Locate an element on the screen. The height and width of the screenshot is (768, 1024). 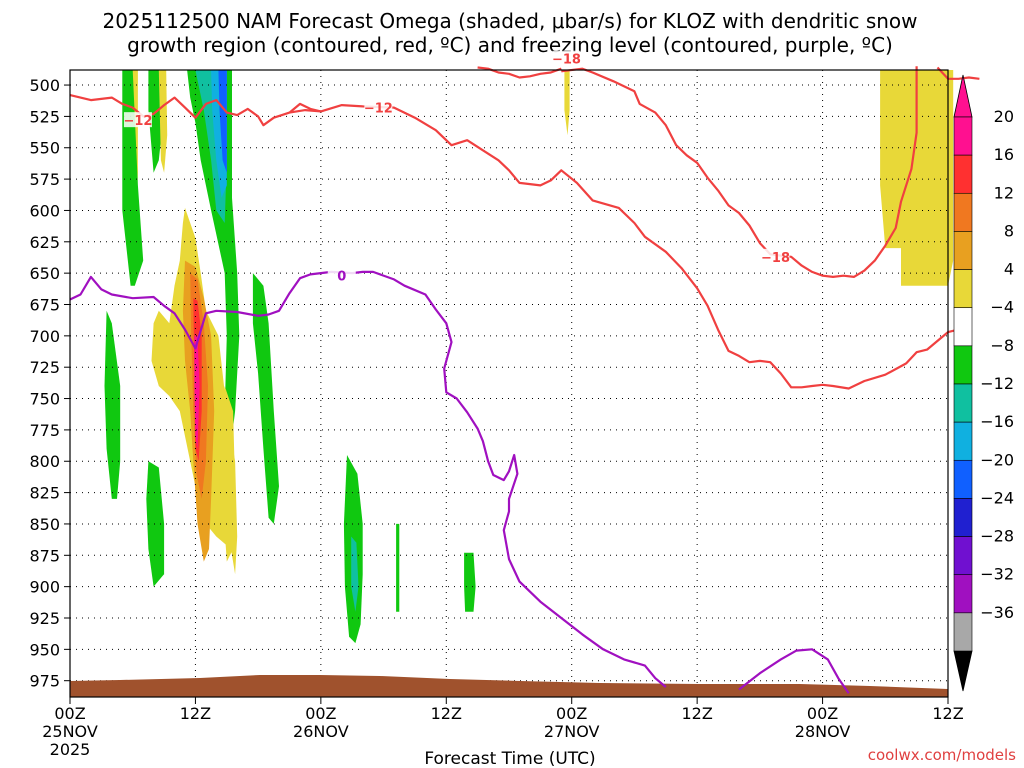
contour-label-dgz_18_top: −18 is located at coordinates (566, 60).